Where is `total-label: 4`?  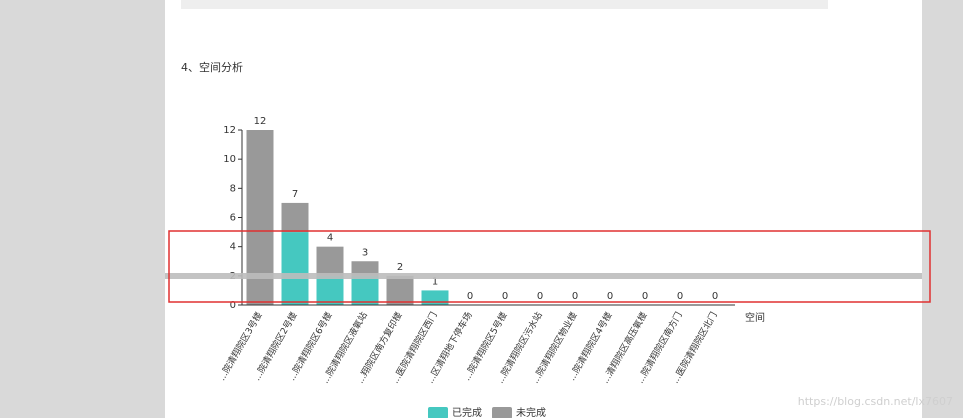
total-label: 4 is located at coordinates (330, 238).